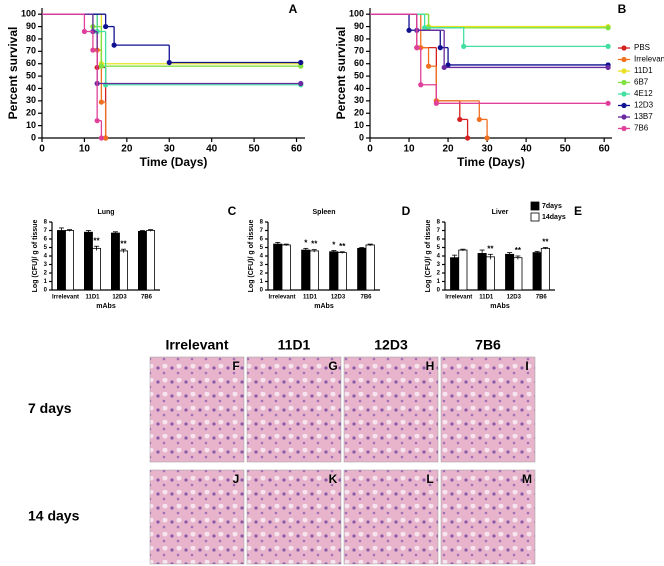  Describe the element at coordinates (332, 366) in the screenshot. I see `panel-letter: G` at that location.